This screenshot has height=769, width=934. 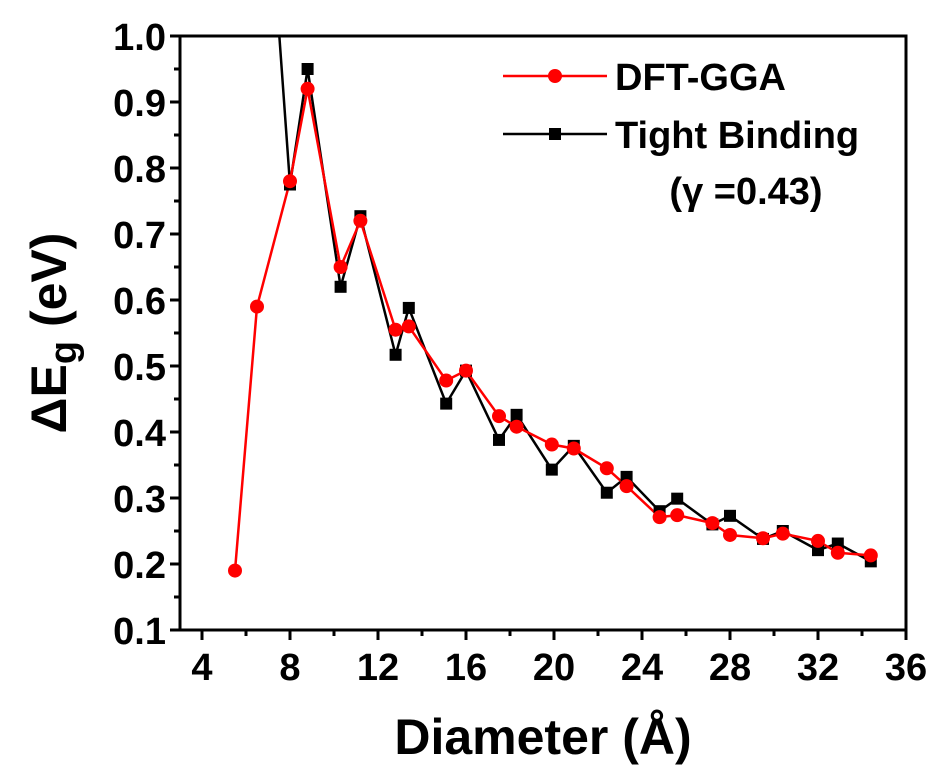 I want to click on x-axis-ticks: 4 8 12 16 20 24 28 32 36, so click(x=559, y=659).